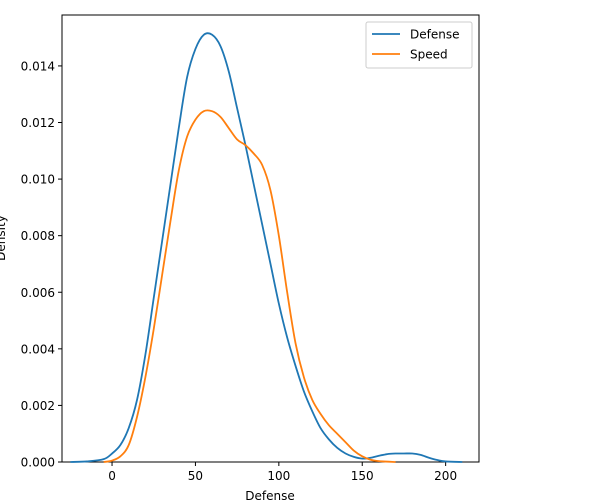 The image size is (607, 504). I want to click on y-tick-label: 0.008, so click(38, 236).